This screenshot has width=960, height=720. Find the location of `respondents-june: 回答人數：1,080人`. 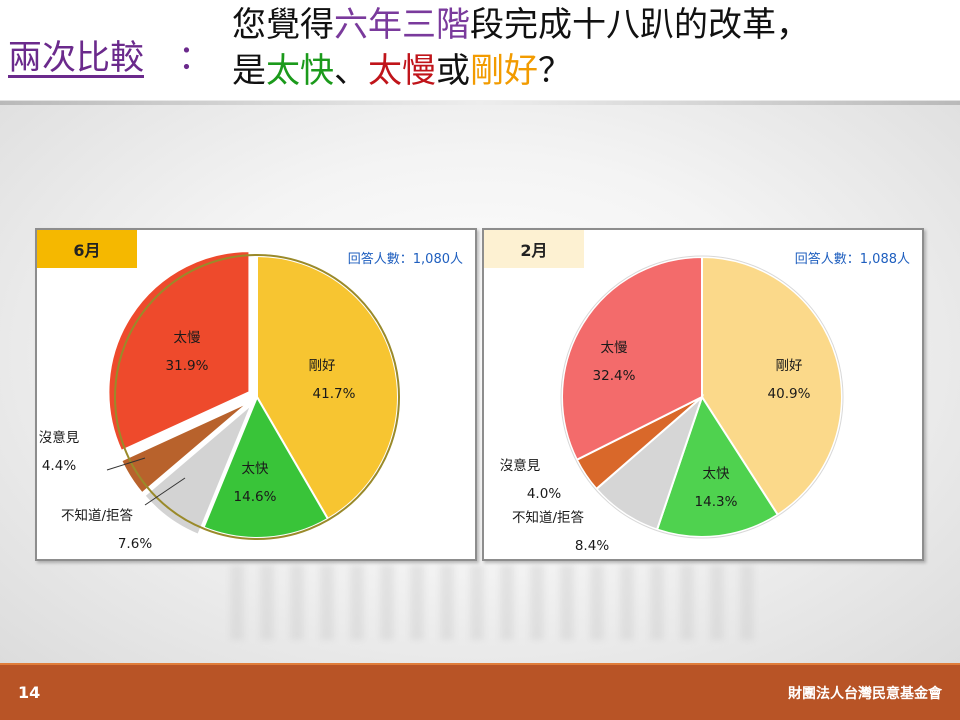

respondents-june: 回答人數：1,080人 is located at coordinates (405, 259).